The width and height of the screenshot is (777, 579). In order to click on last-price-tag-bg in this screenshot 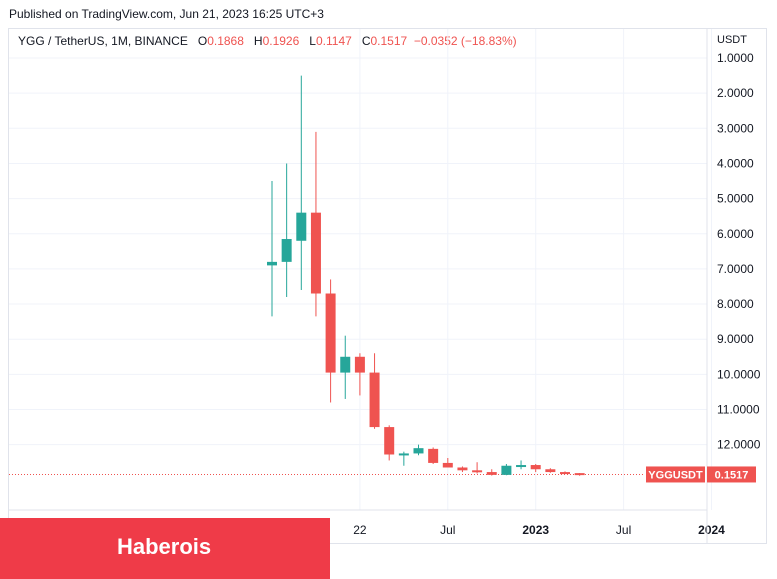, I will do `click(731, 474)`.